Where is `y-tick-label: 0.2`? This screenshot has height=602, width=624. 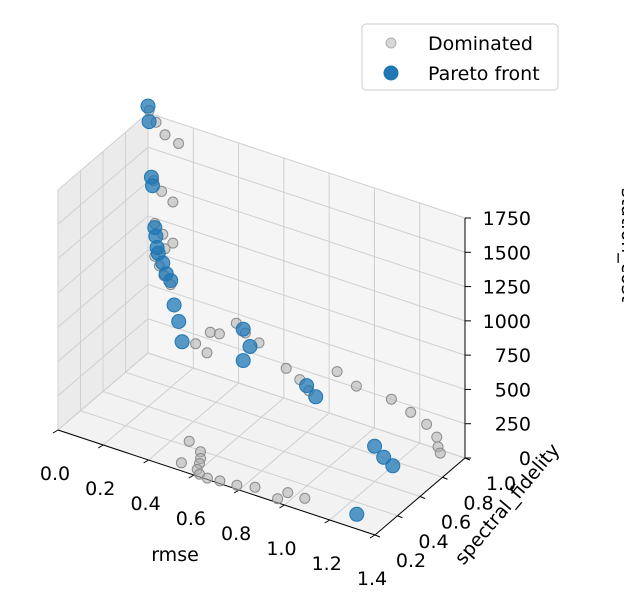 y-tick-label: 0.2 is located at coordinates (411, 561).